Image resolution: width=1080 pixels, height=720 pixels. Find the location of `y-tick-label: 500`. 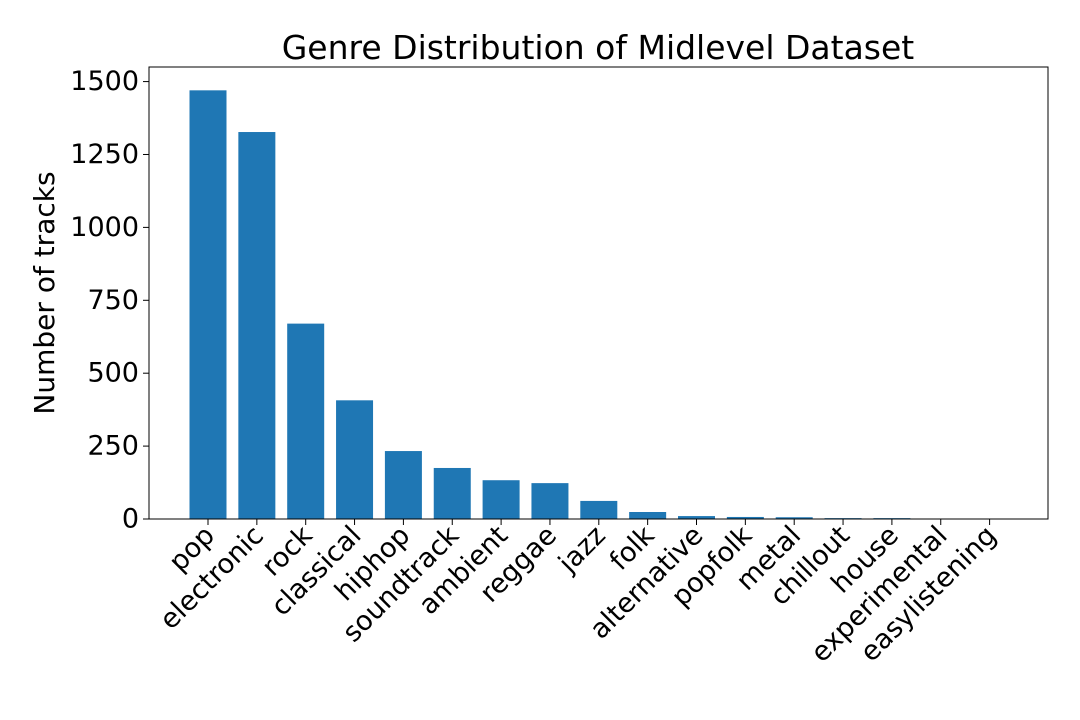

y-tick-label: 500 is located at coordinates (113, 373).